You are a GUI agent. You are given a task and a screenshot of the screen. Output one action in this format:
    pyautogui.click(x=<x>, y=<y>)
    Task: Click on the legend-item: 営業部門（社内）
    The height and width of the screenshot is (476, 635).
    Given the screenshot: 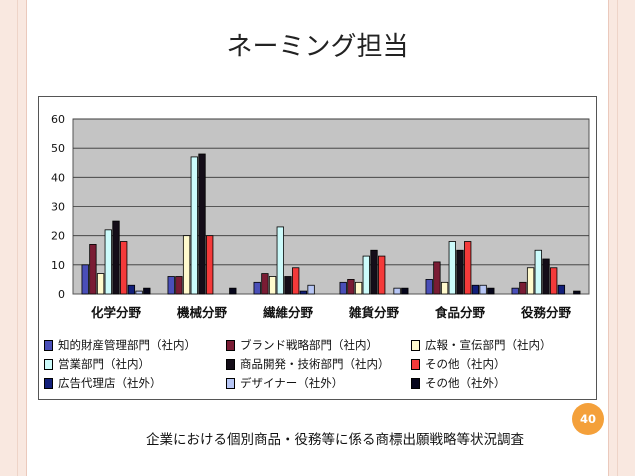 What is the action you would take?
    pyautogui.click(x=97, y=365)
    